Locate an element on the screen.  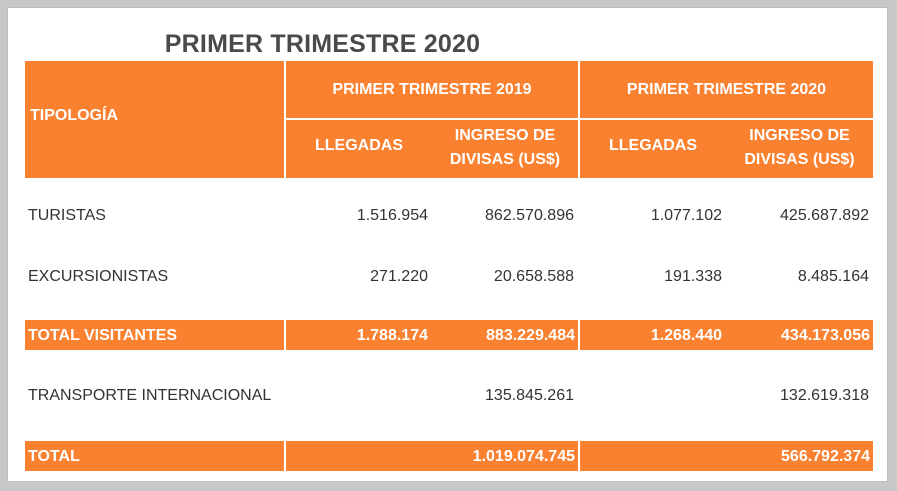
cell-total-visitantes-llegadas-2020: 1.268.440 is located at coordinates (686, 335).